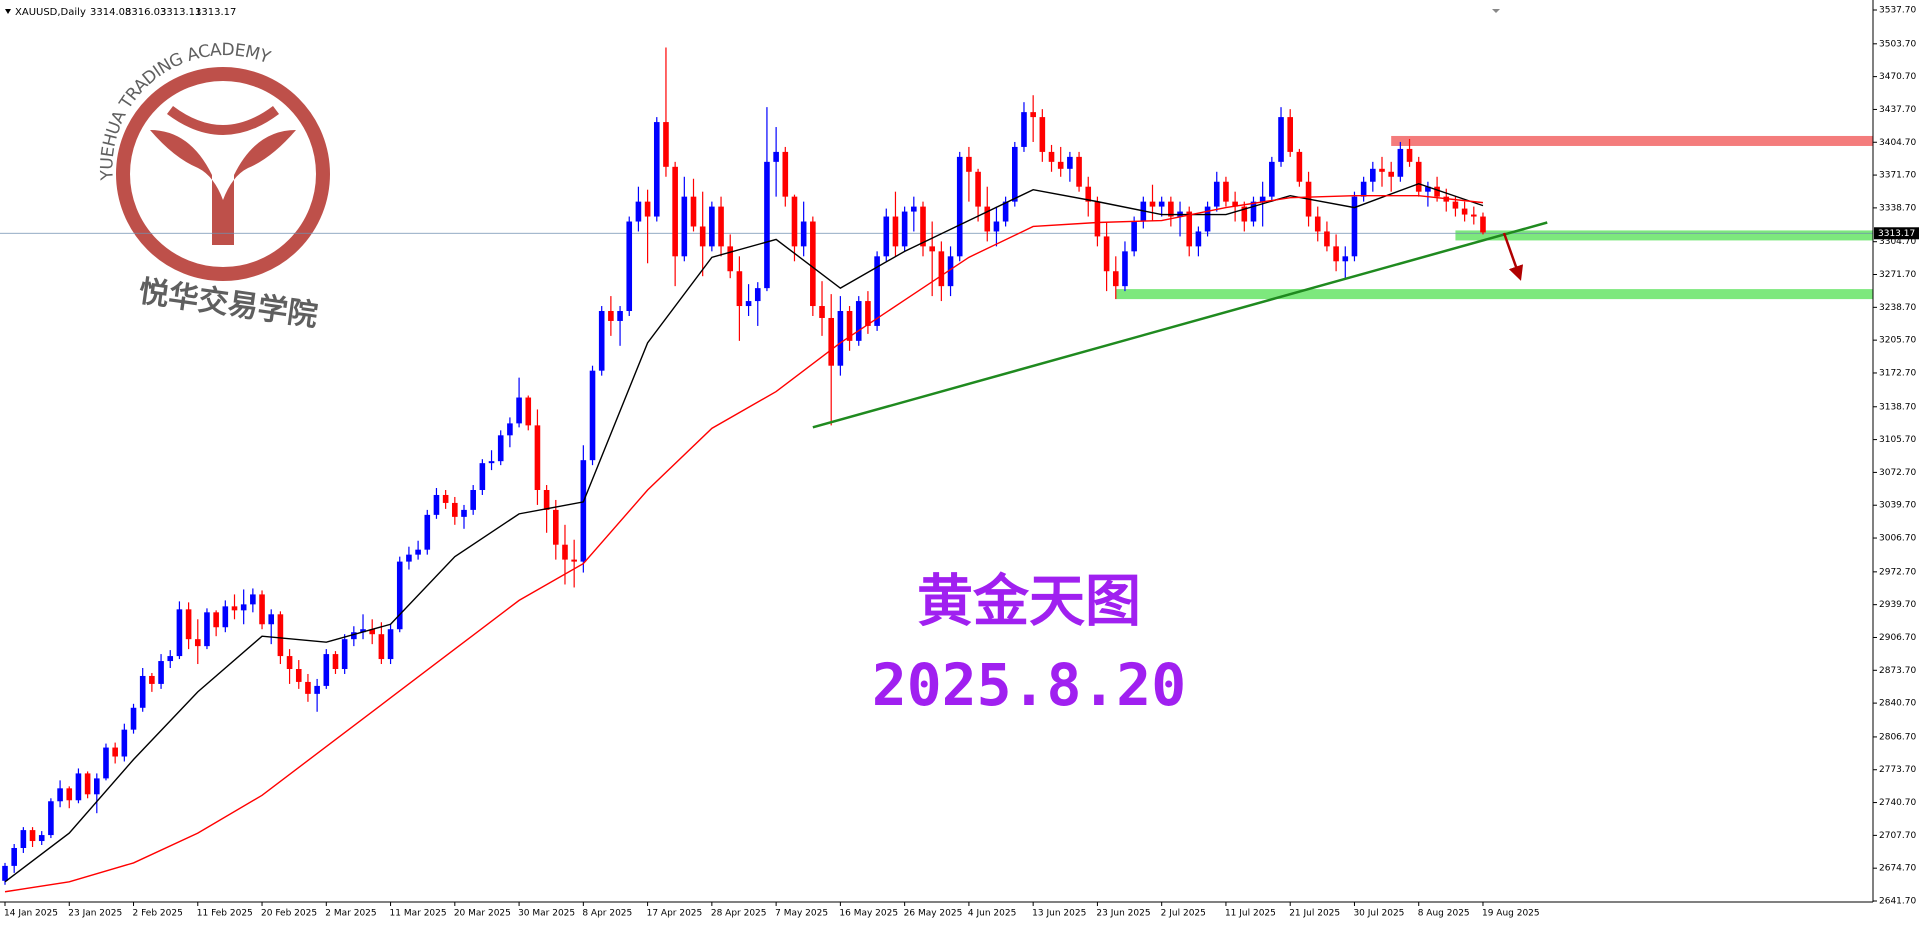  I want to click on y-tick-label: 3172.70, so click(1897, 373).